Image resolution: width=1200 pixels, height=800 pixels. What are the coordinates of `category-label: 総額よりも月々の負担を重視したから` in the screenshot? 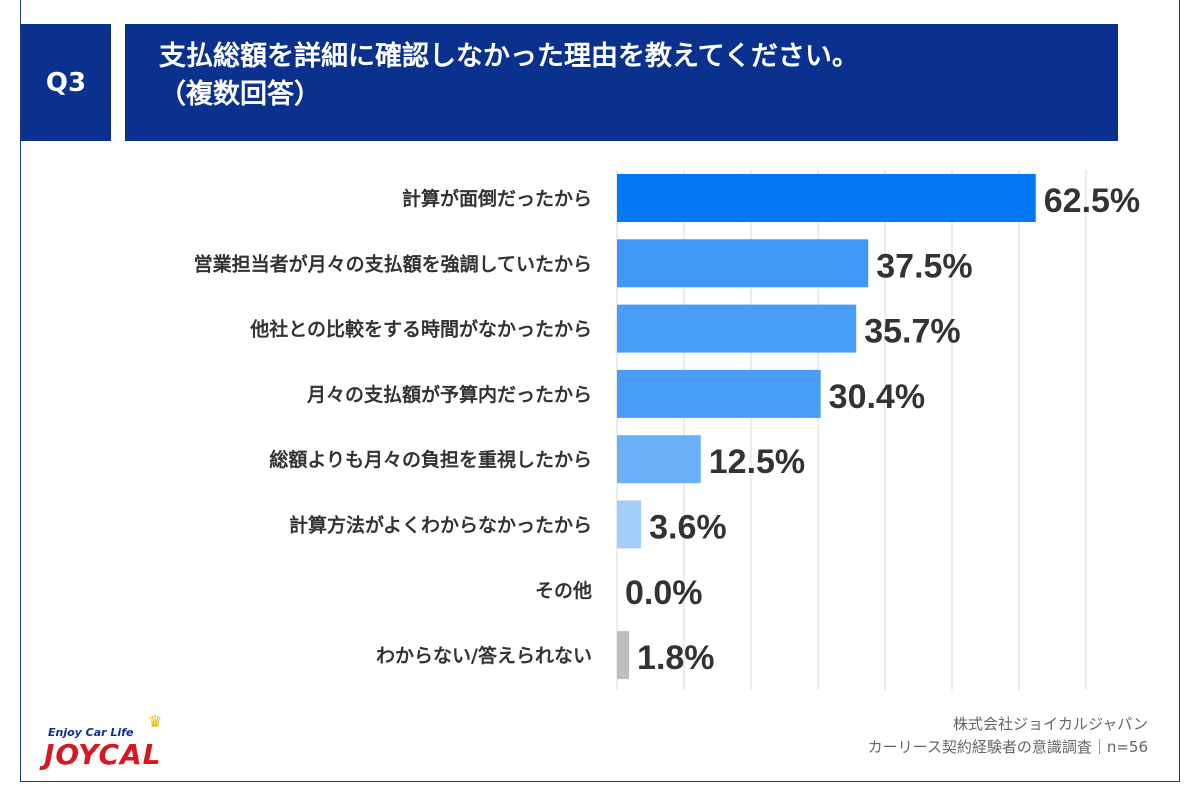 It's located at (430, 459).